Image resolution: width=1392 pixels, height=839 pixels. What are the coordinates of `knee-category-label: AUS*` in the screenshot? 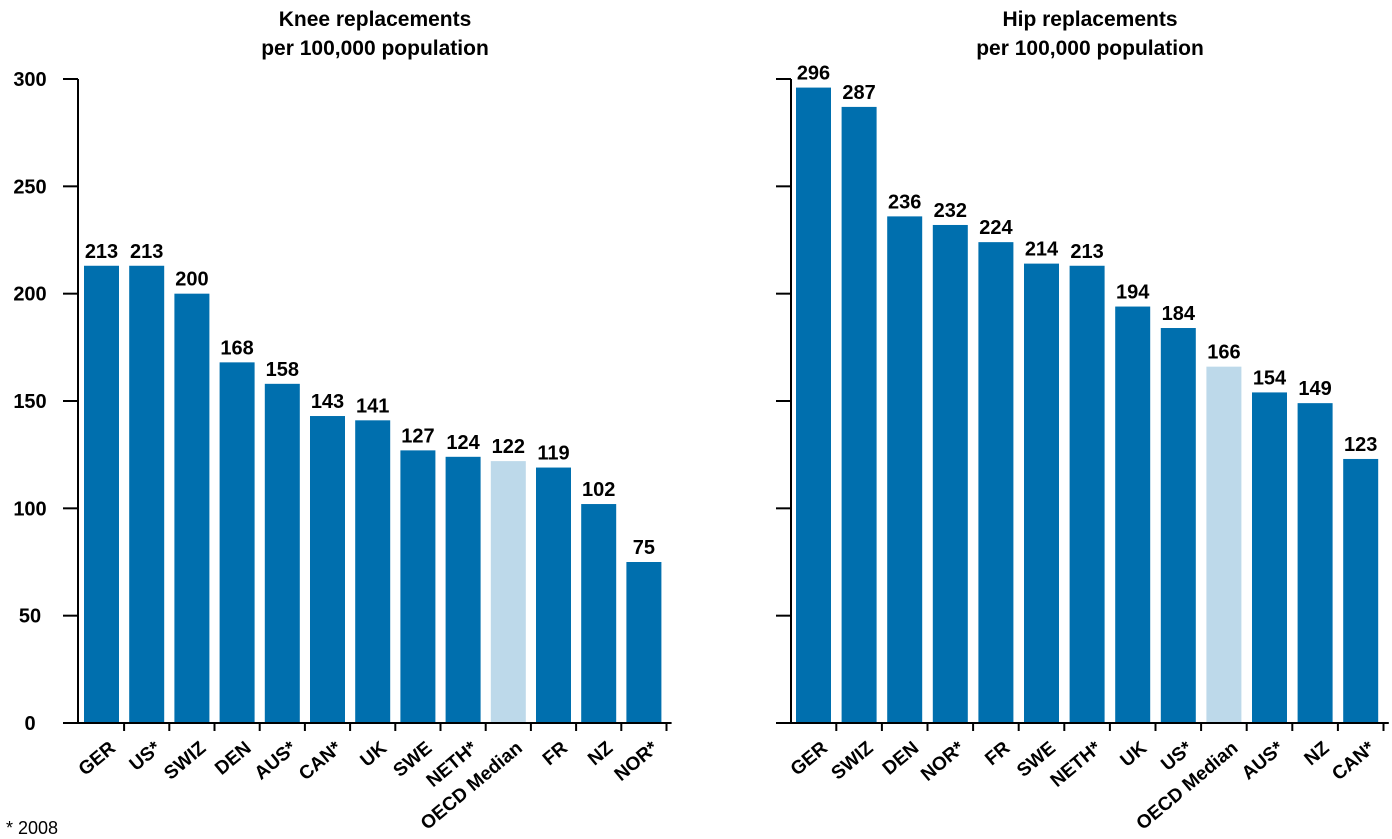 It's located at (276, 760).